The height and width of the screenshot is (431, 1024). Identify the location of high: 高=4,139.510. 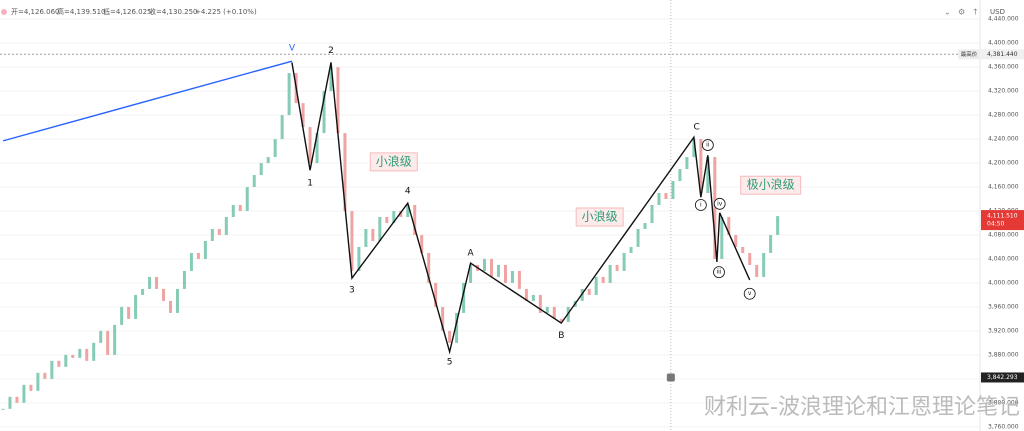
(81, 11).